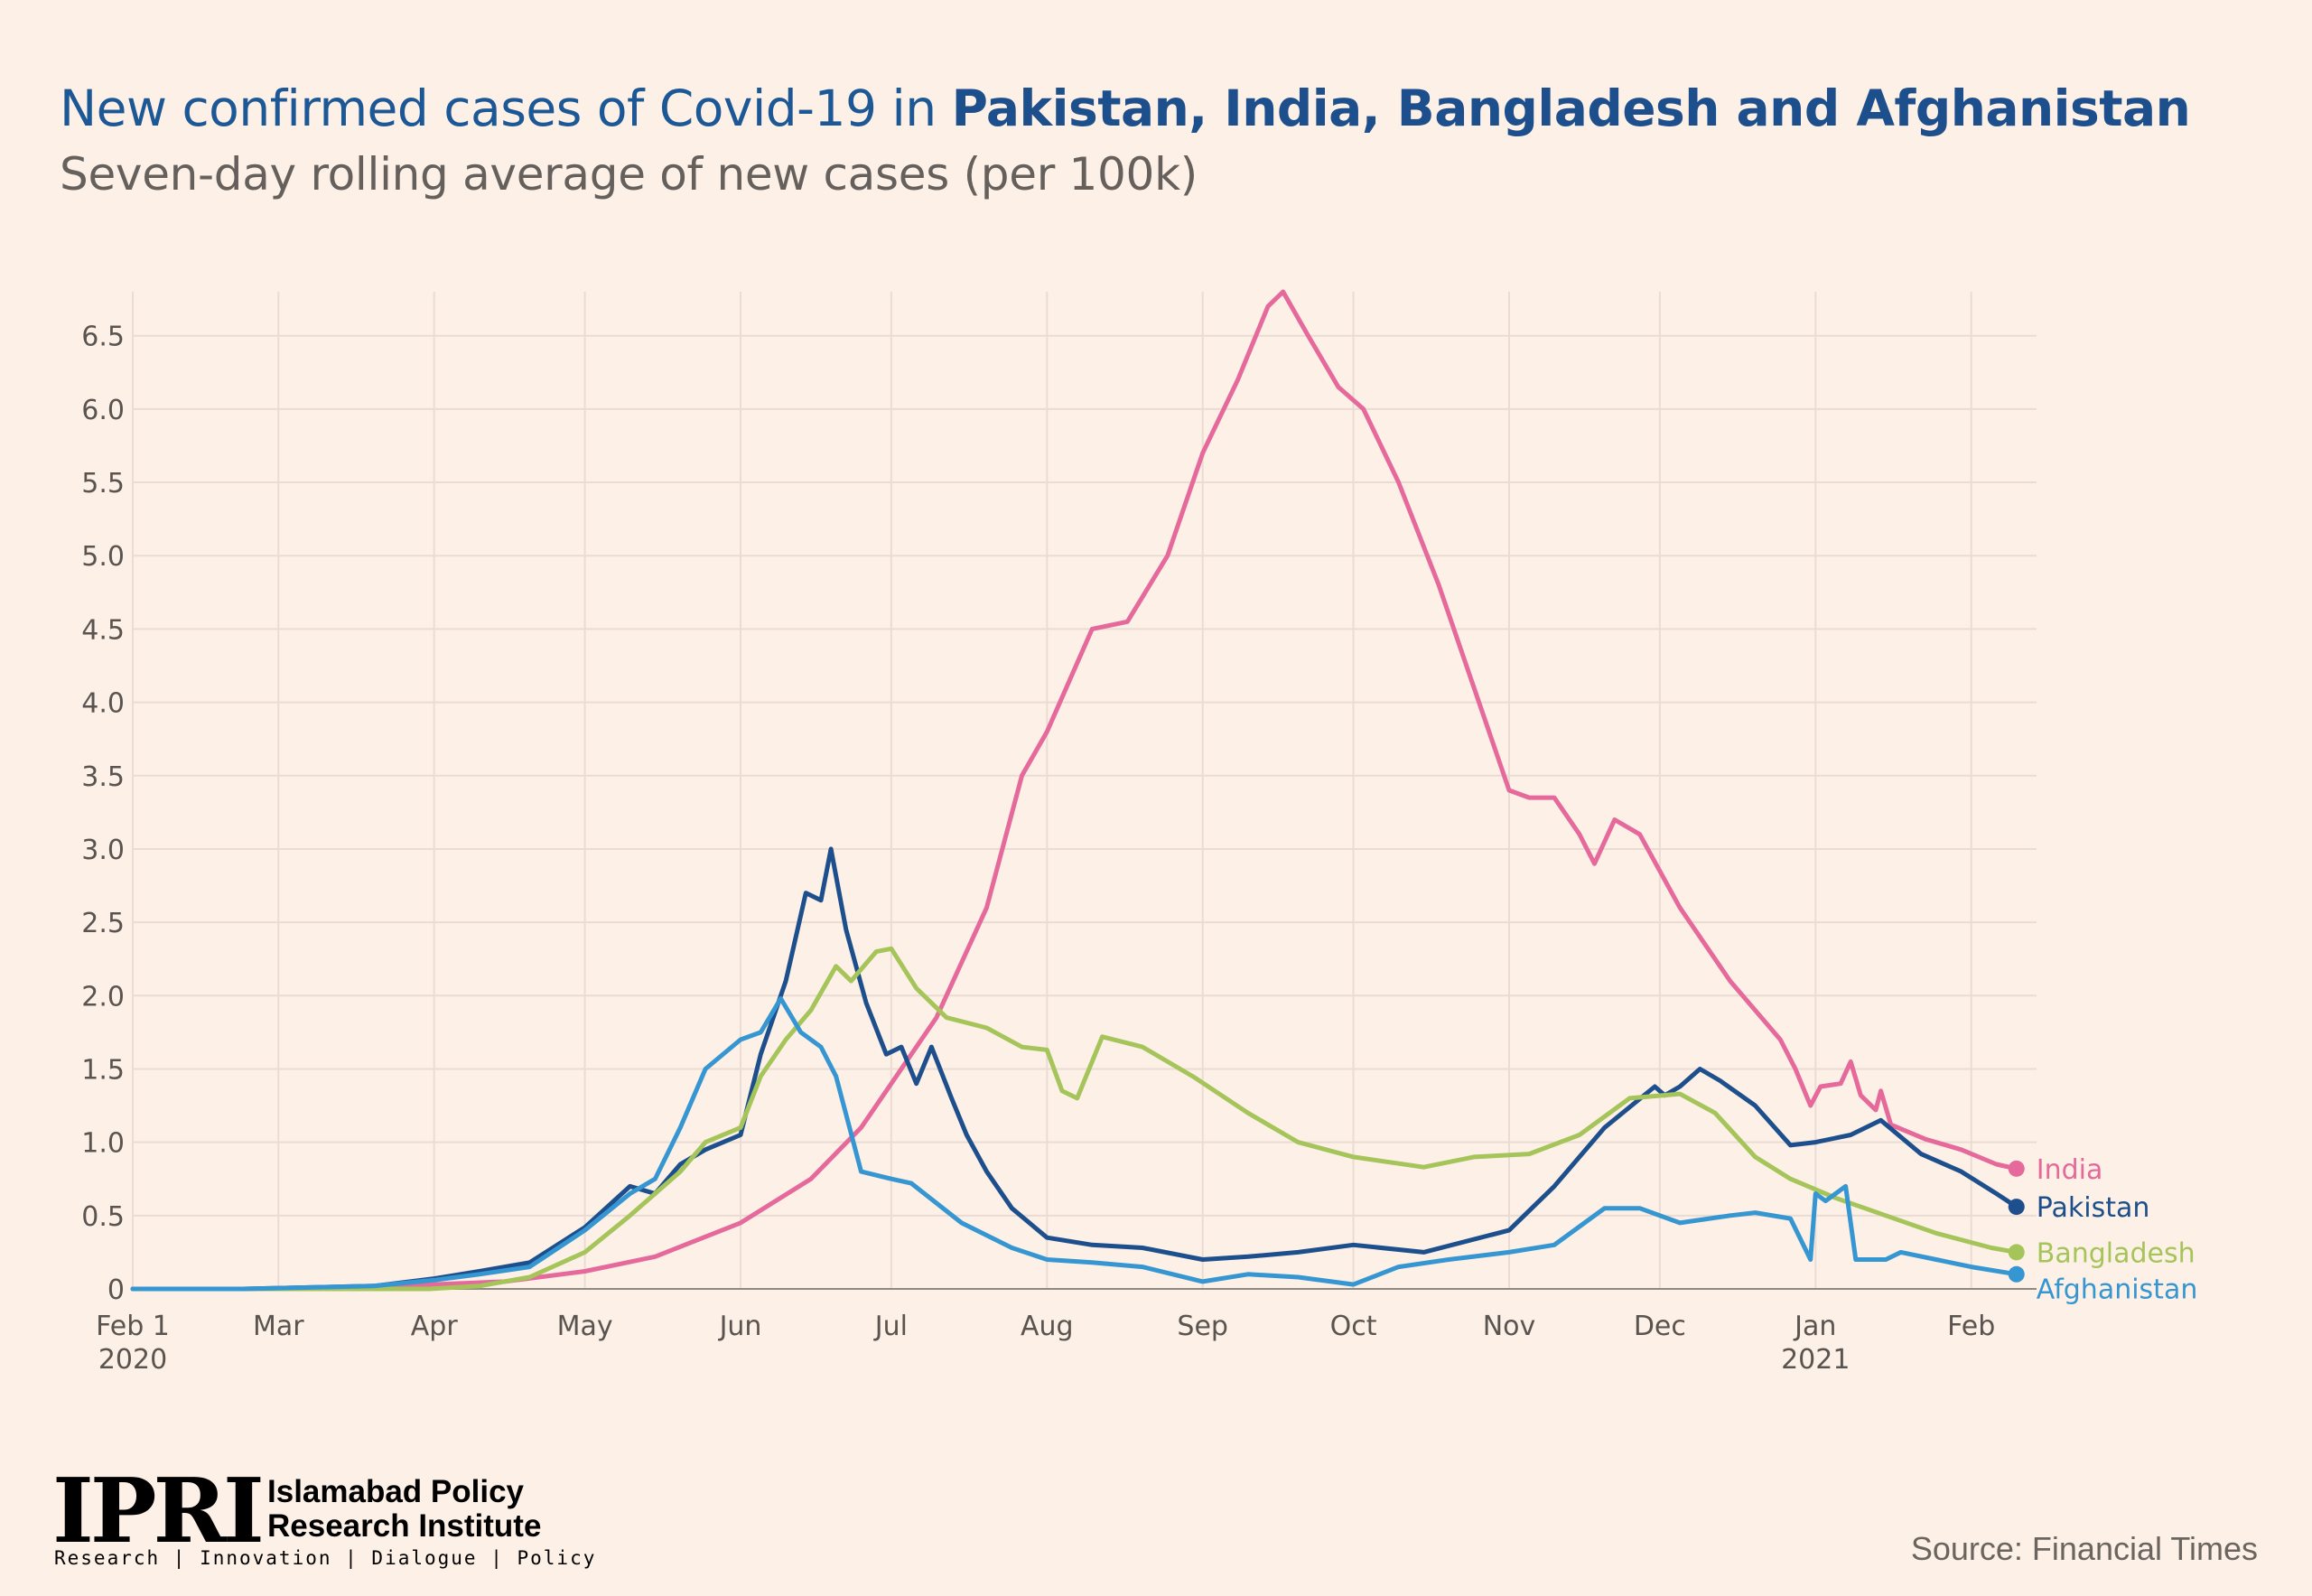  What do you see at coordinates (404, 1526) in the screenshot?
I see `logo-name-line2: Research Institute` at bounding box center [404, 1526].